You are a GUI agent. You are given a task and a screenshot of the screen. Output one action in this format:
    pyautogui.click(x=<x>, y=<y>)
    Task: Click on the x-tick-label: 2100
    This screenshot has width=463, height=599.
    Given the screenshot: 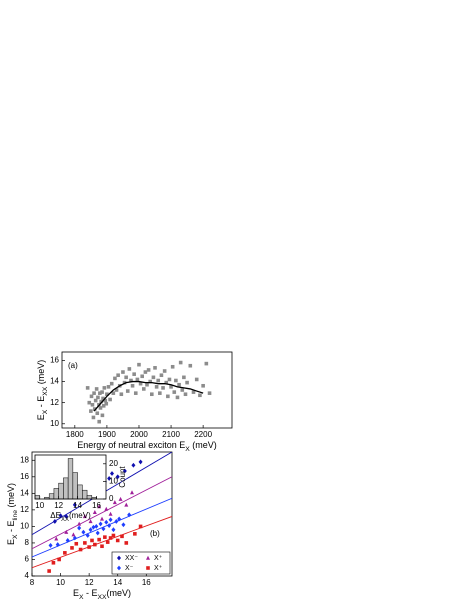 What is the action you would take?
    pyautogui.click(x=171, y=434)
    